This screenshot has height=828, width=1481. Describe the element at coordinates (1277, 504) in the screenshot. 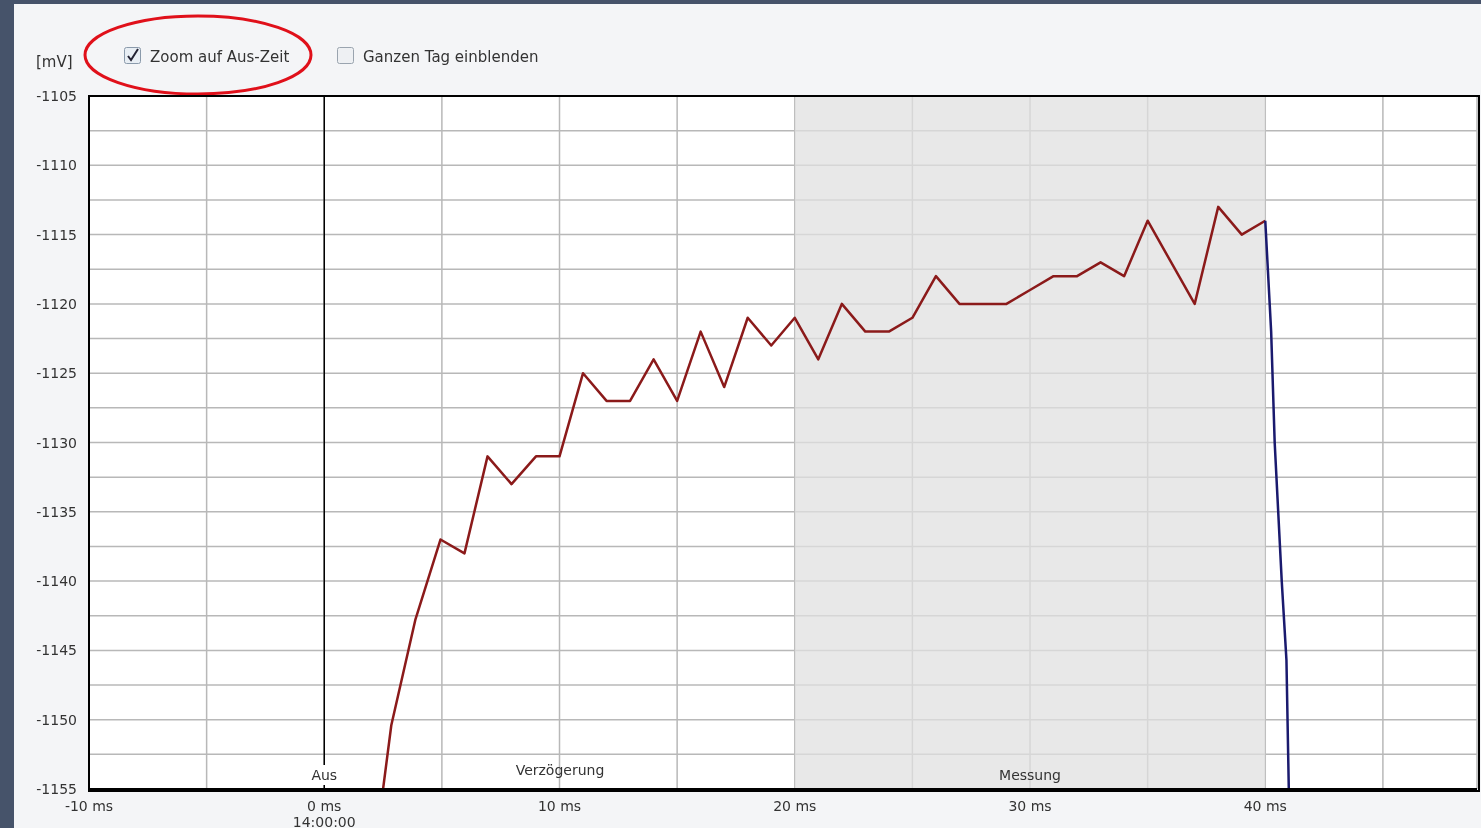

I see `line-series` at that location.